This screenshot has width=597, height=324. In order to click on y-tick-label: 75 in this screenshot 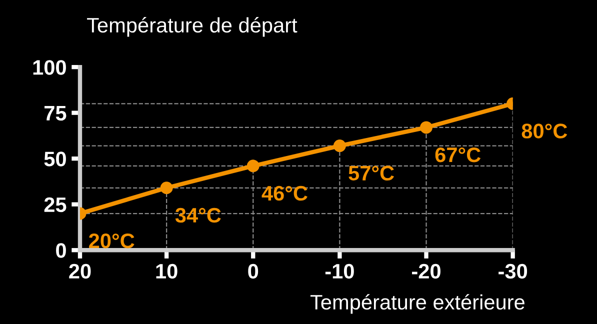, I will do `click(55, 113)`.